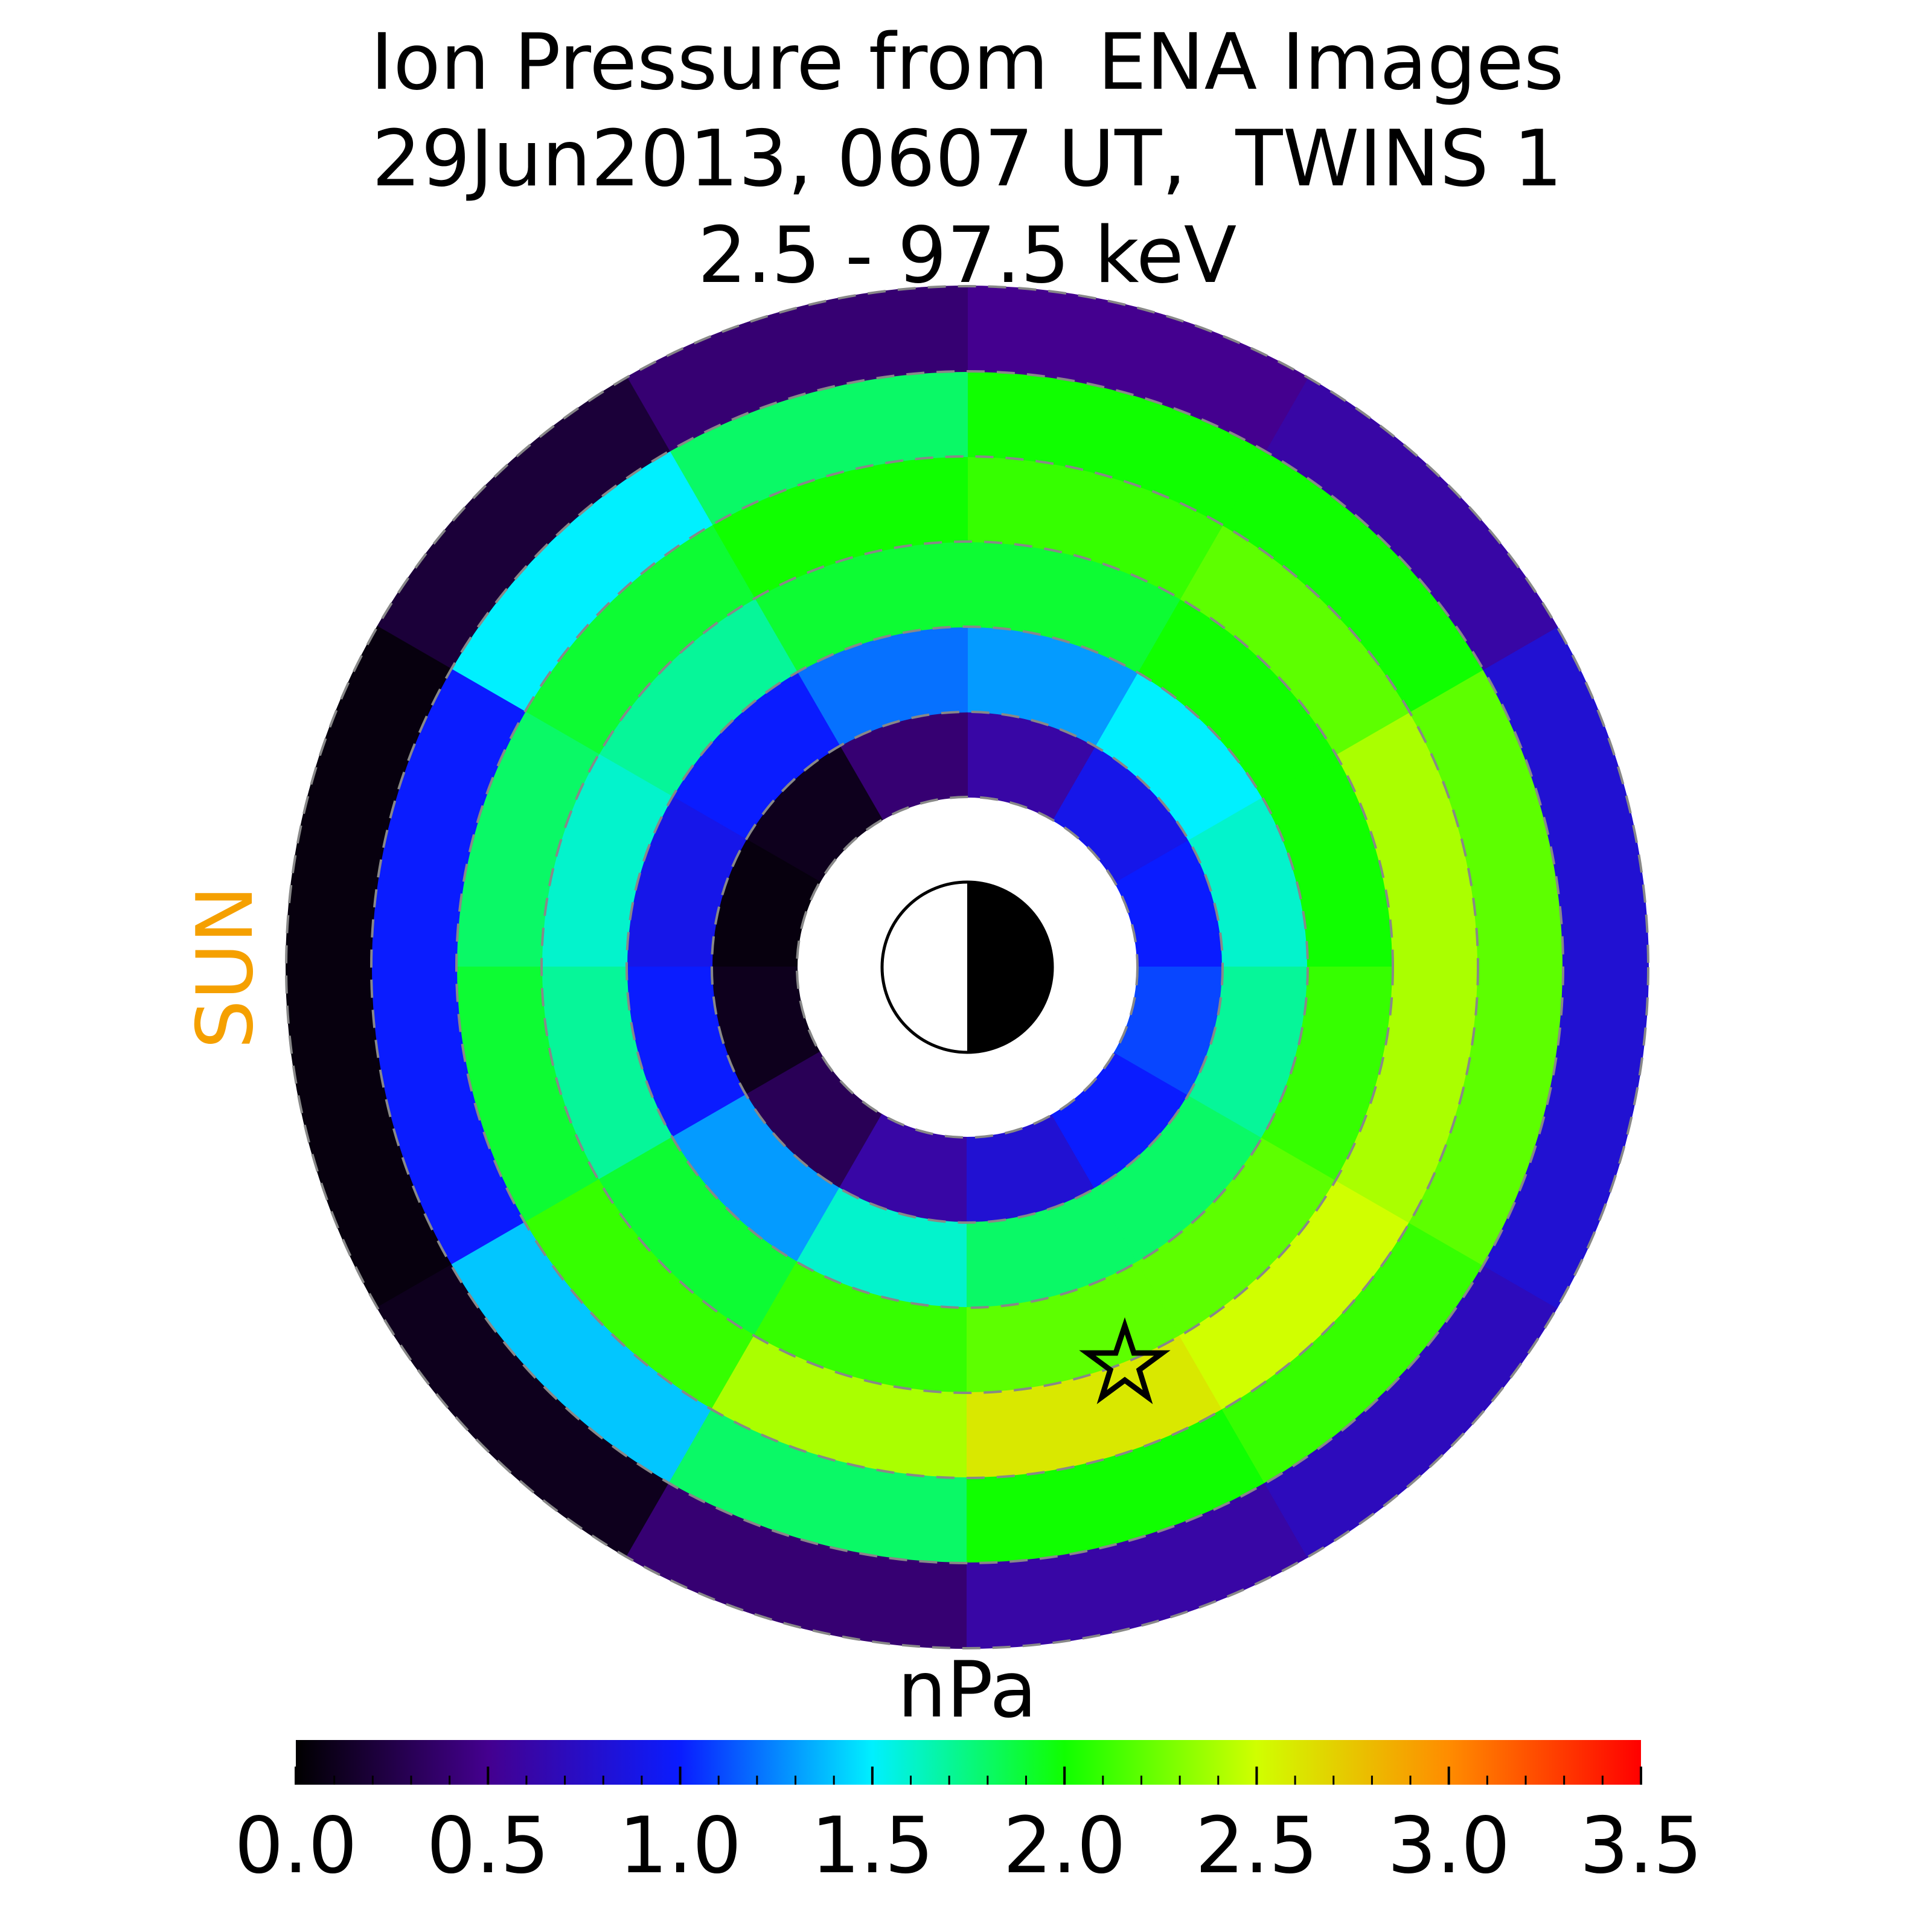 The width and height of the screenshot is (1932, 1932). What do you see at coordinates (1641, 1846) in the screenshot?
I see `colorbar-tick-label: 3.5` at bounding box center [1641, 1846].